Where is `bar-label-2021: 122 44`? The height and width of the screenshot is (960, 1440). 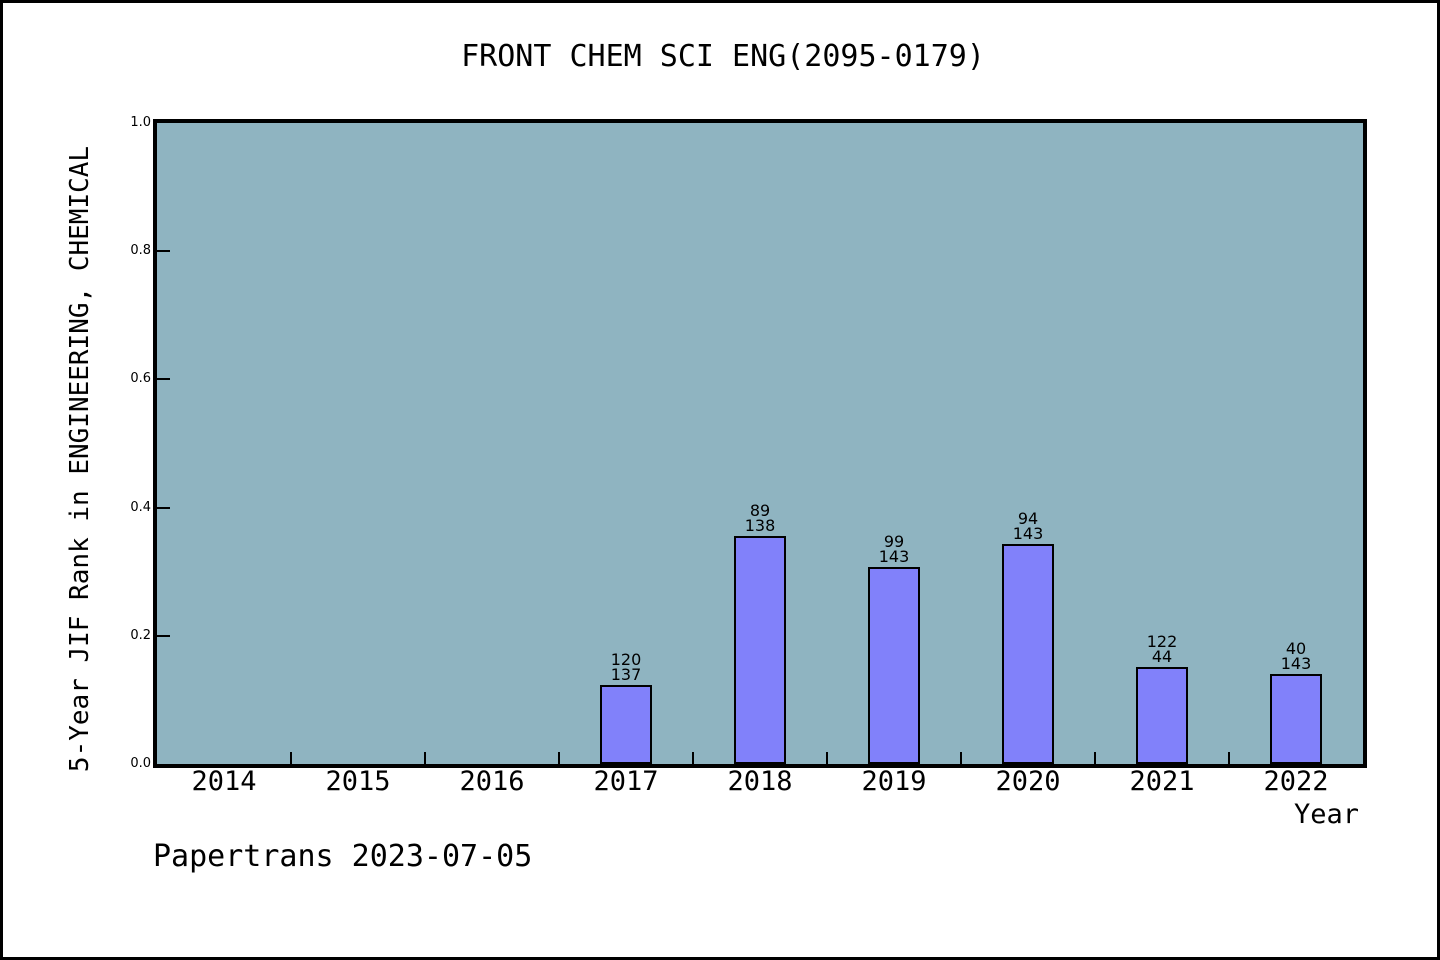
bar-label-2021: 122 44 is located at coordinates (1162, 649).